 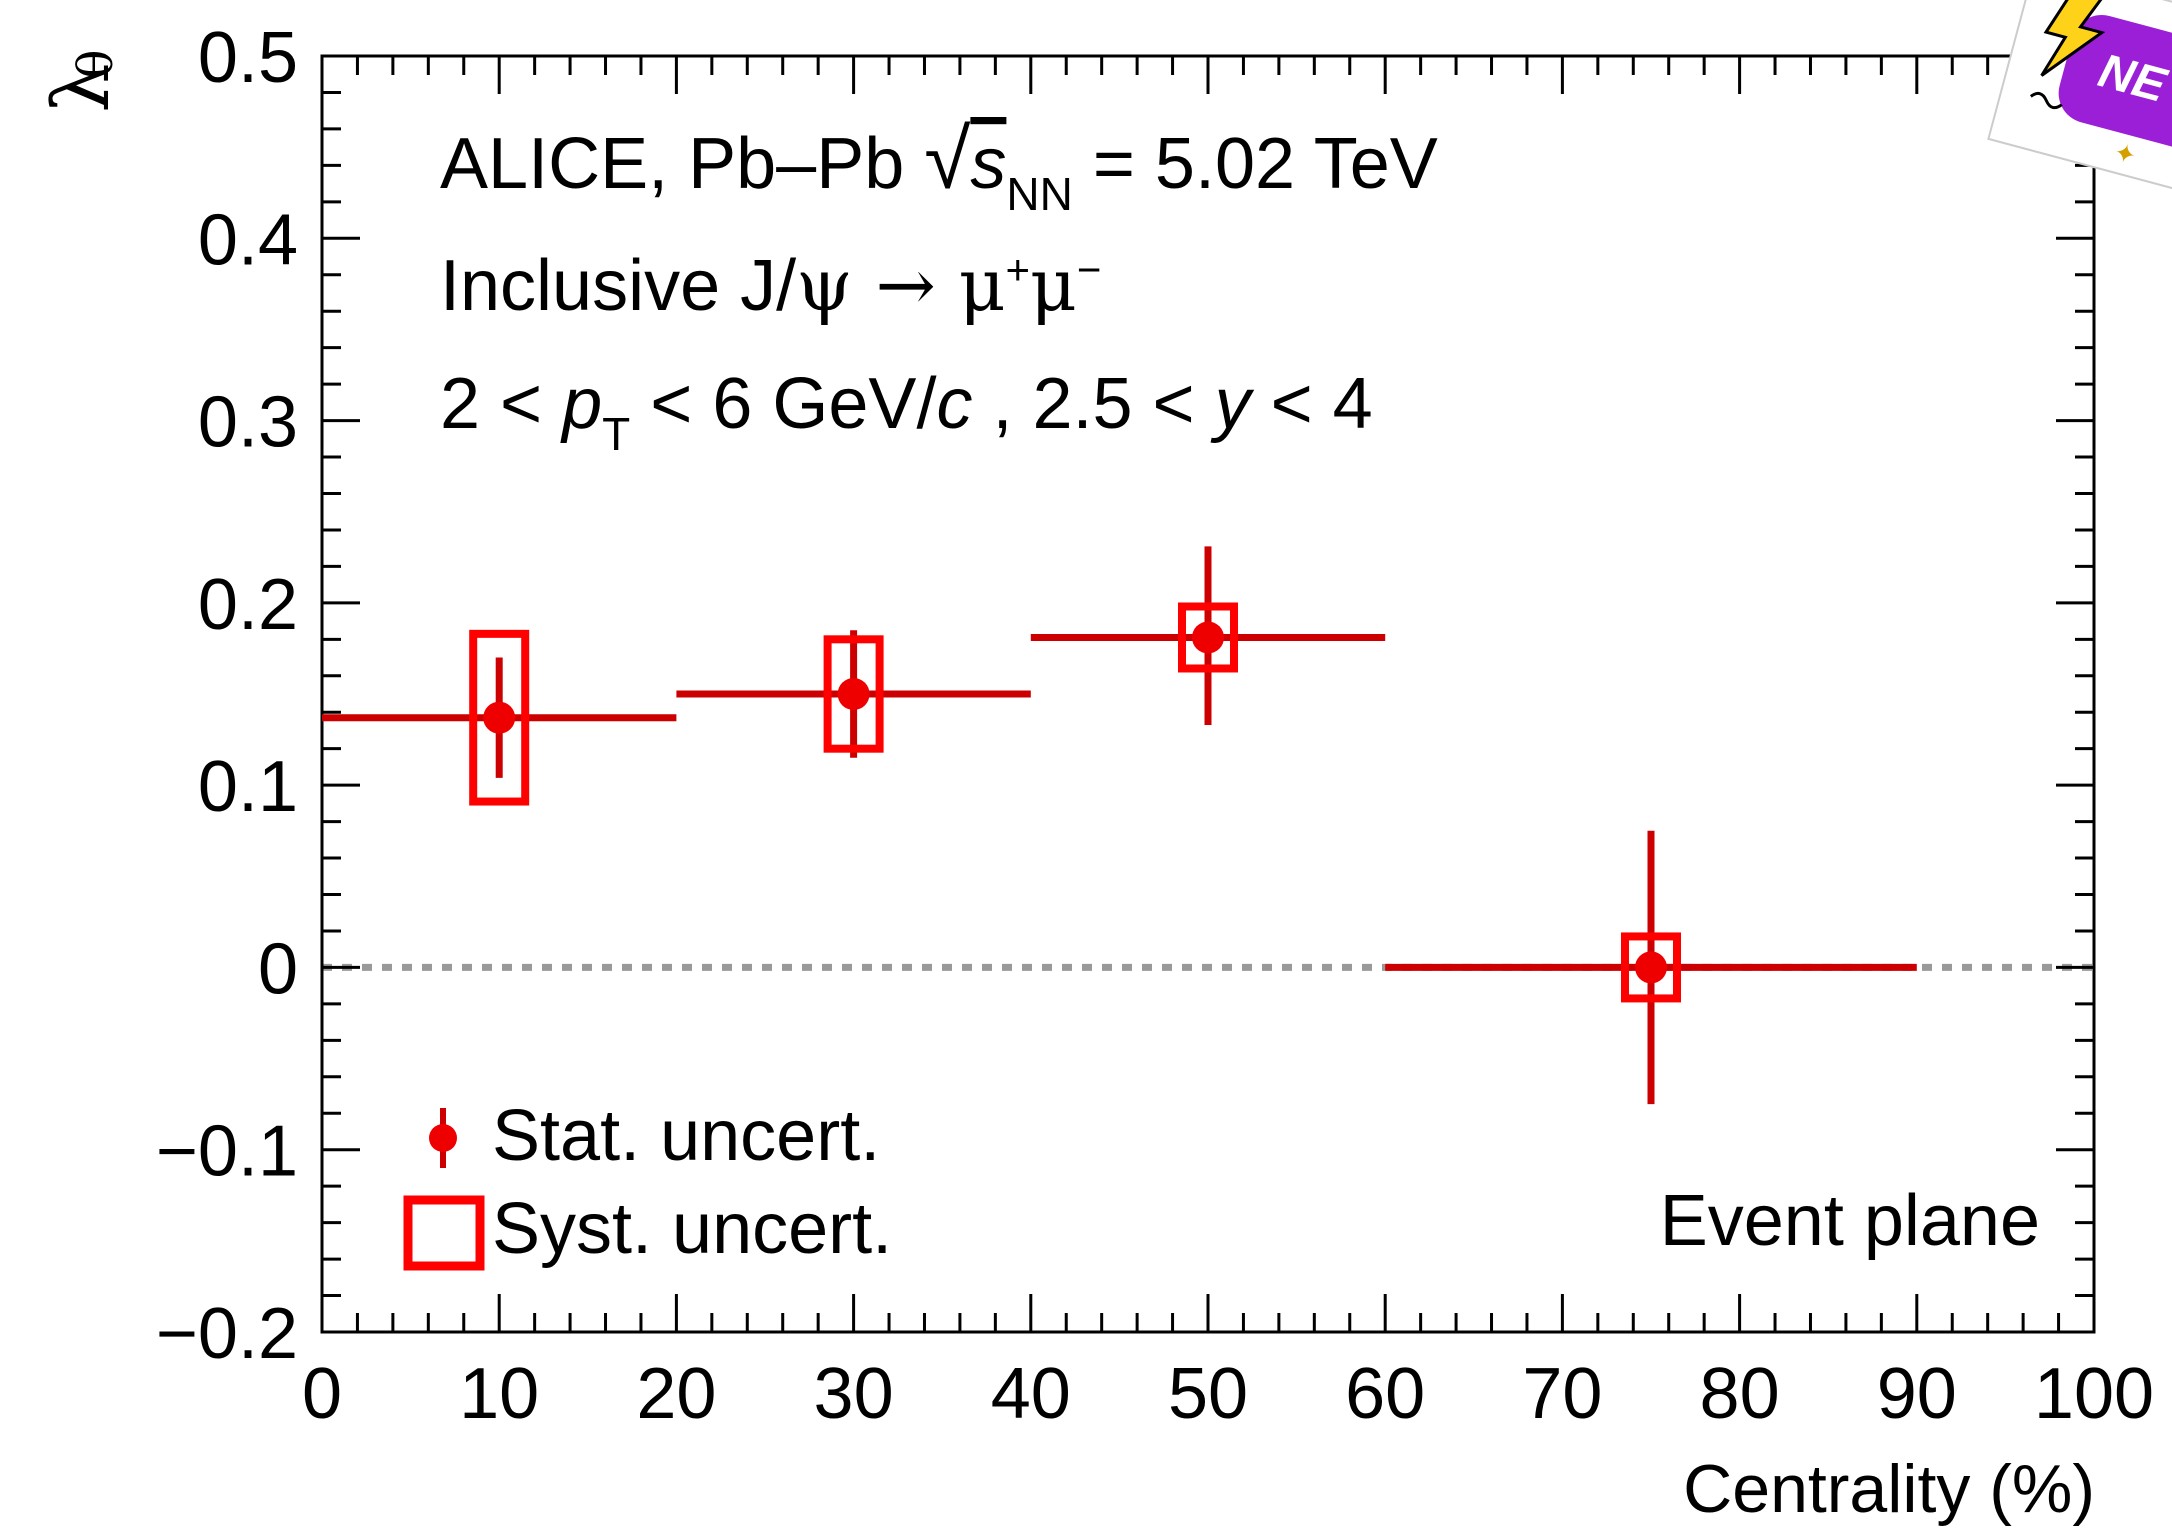 I want to click on x-tick-label: 90, so click(x=1917, y=1394).